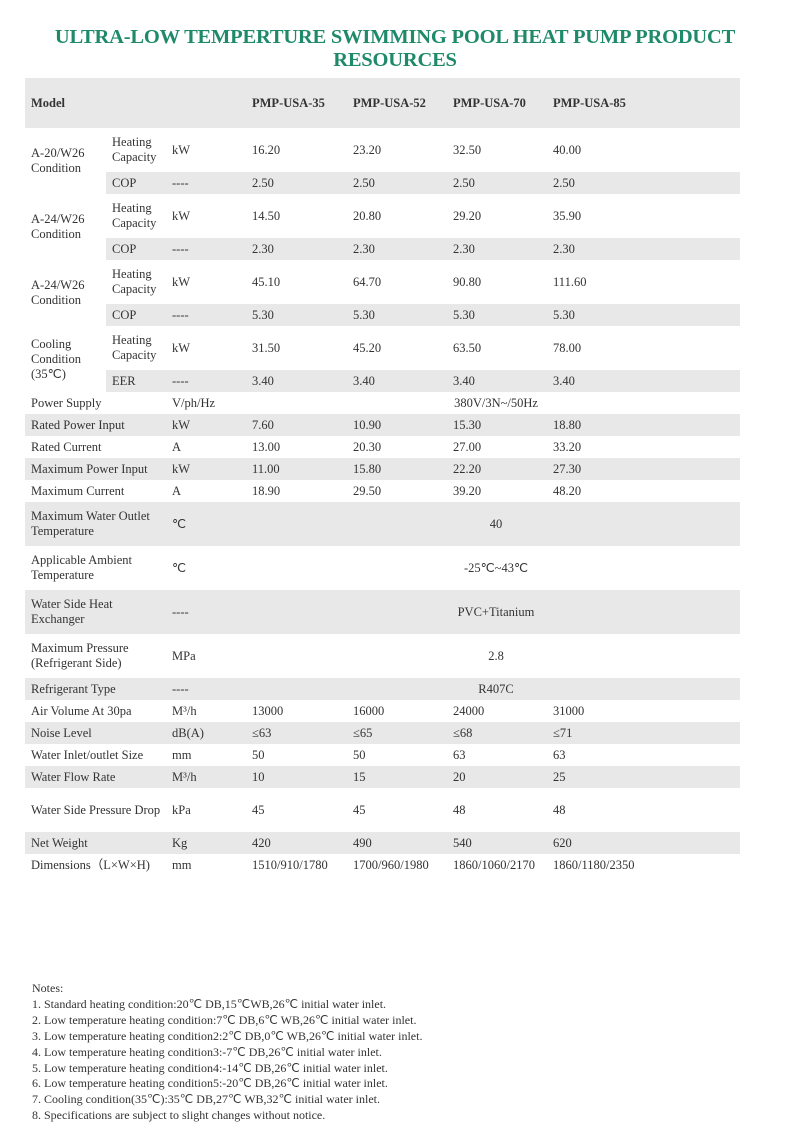 The image size is (790, 1140). What do you see at coordinates (56, 358) in the screenshot?
I see `condition-label: Cooling Condition (35℃)` at bounding box center [56, 358].